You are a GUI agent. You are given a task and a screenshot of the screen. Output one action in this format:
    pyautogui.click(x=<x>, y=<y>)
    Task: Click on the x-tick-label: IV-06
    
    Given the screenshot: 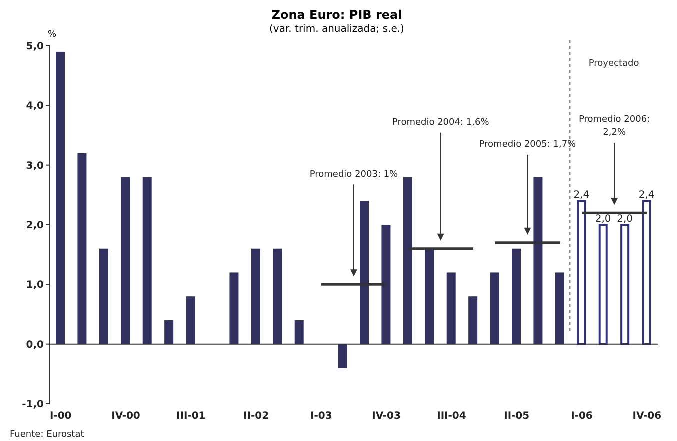 What is the action you would take?
    pyautogui.click(x=647, y=416)
    